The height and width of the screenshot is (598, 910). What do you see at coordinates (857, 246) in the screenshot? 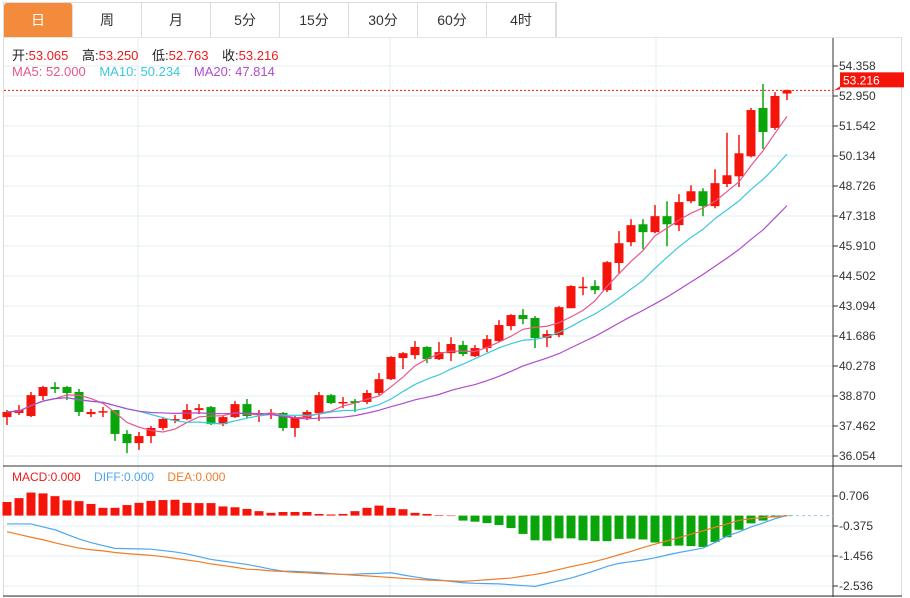
I see `price-tick-label: 45.910` at bounding box center [857, 246].